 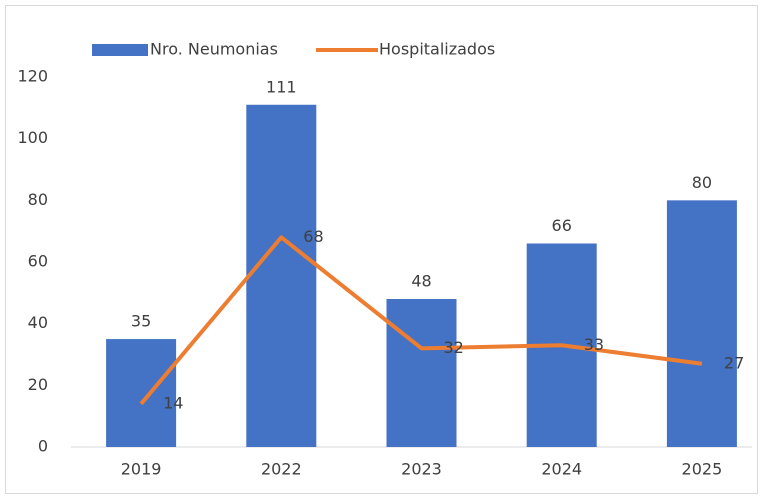 I want to click on legend-label: Nro. Neumonias, so click(x=214, y=49).